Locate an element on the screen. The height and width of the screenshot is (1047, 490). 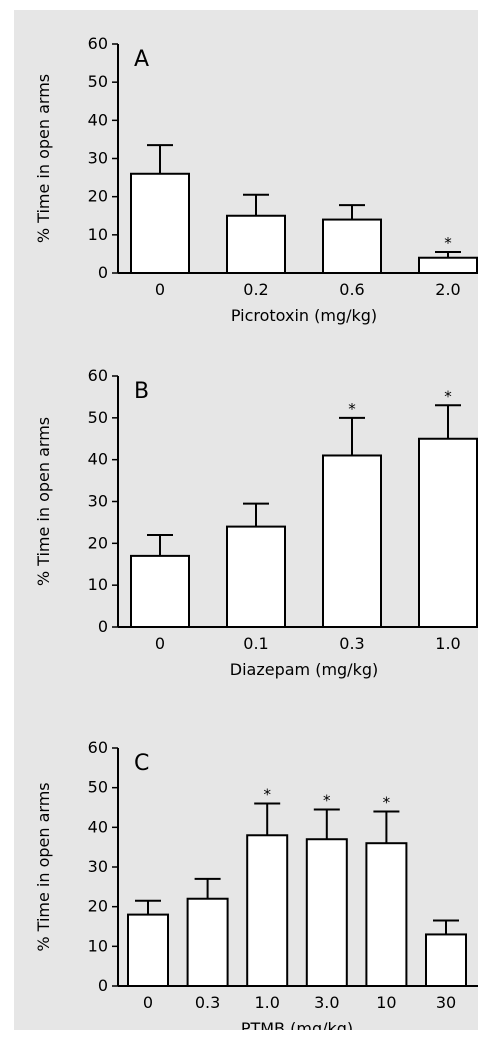
panel-c-x-axis-title: PTMB (mg/kg) is located at coordinates (297, 1024).